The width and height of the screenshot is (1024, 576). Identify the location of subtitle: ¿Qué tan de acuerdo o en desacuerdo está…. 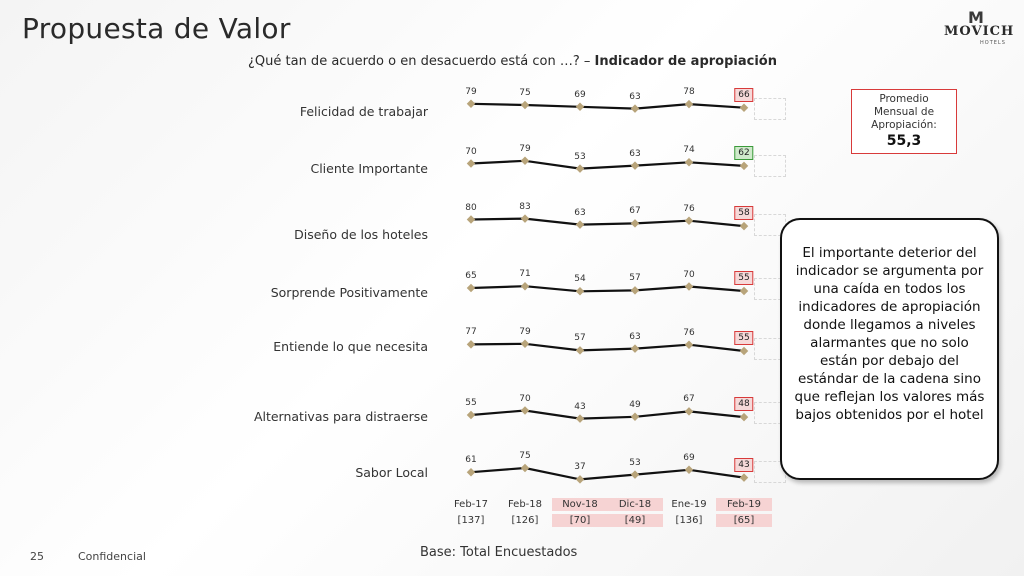
(512, 61).